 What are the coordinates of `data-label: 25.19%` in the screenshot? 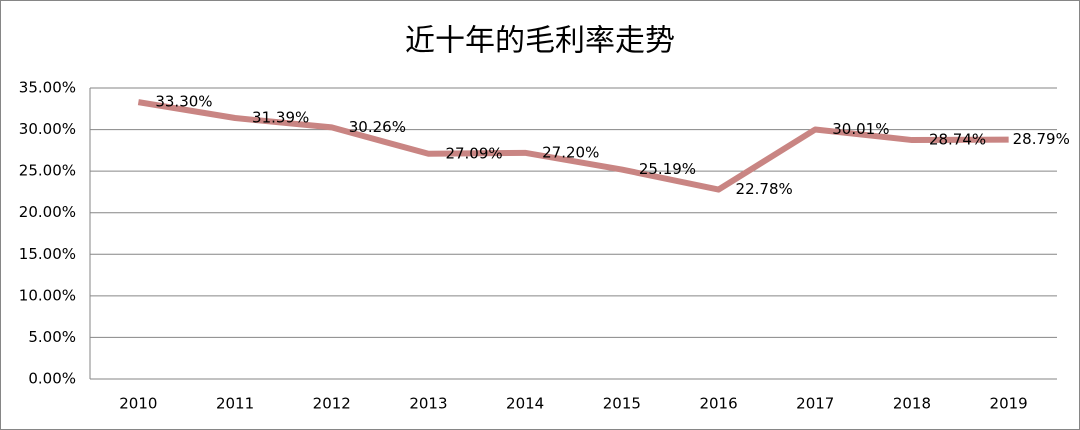 It's located at (667, 169).